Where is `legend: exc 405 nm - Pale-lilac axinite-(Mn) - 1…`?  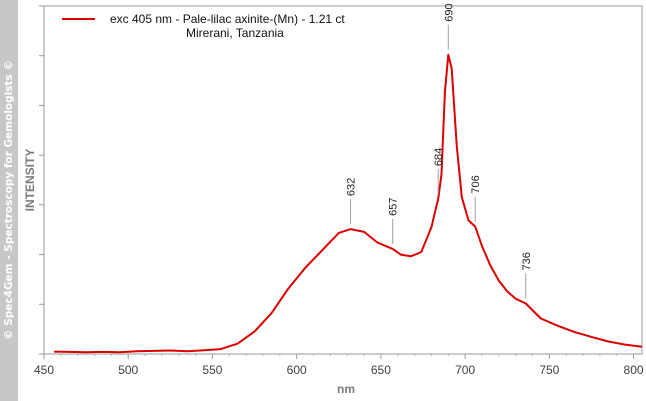 legend: exc 405 nm - Pale-lilac axinite-(Mn) - 1… is located at coordinates (203, 26).